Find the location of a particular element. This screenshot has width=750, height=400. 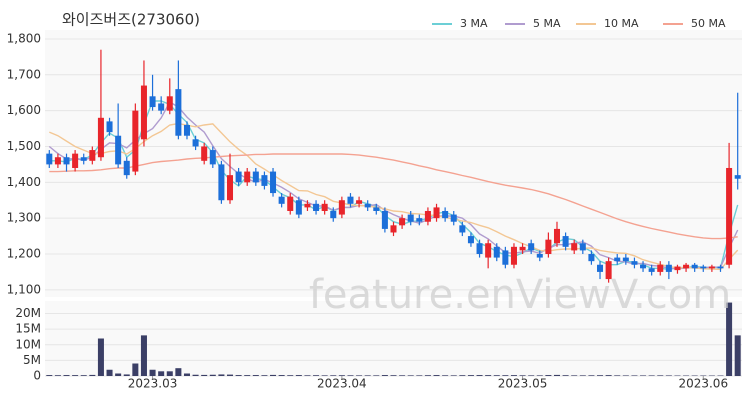

legend-label: 5 MA is located at coordinates (547, 23).